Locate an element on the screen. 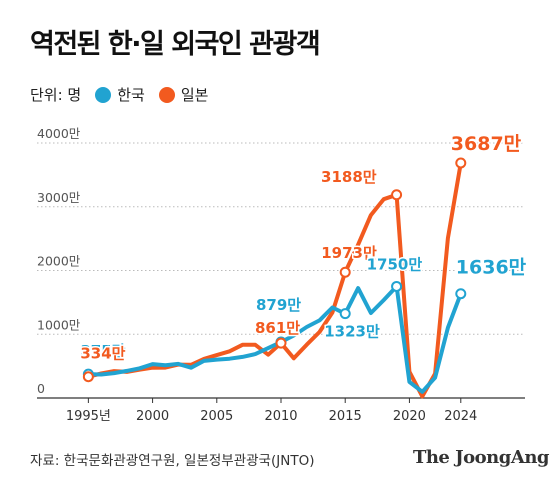 The width and height of the screenshot is (559, 493). legend-item-japan: 일본 is located at coordinates (183, 94).